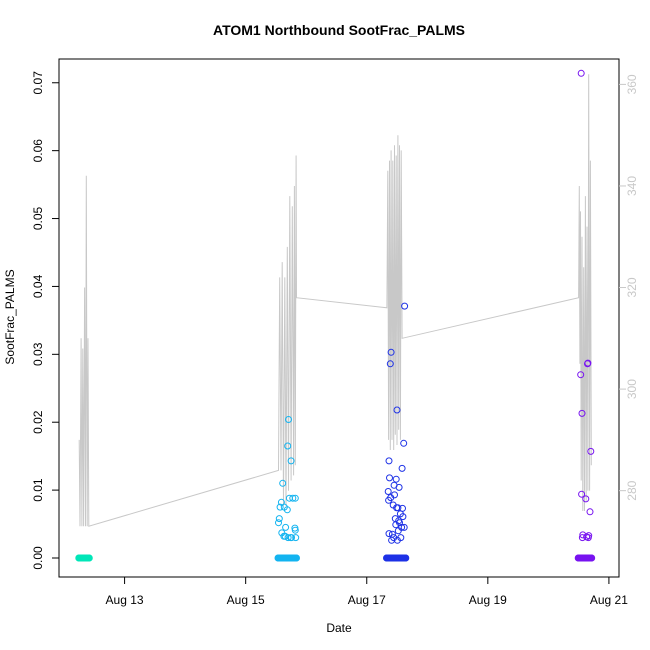  Describe the element at coordinates (10, 316) in the screenshot. I see `y-axis-label: SootFrac_PALMS` at that location.